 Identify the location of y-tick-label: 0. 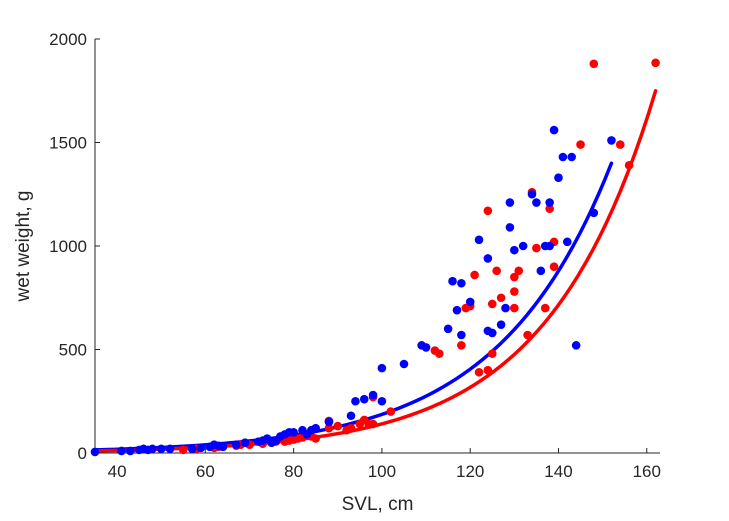
(82, 453).